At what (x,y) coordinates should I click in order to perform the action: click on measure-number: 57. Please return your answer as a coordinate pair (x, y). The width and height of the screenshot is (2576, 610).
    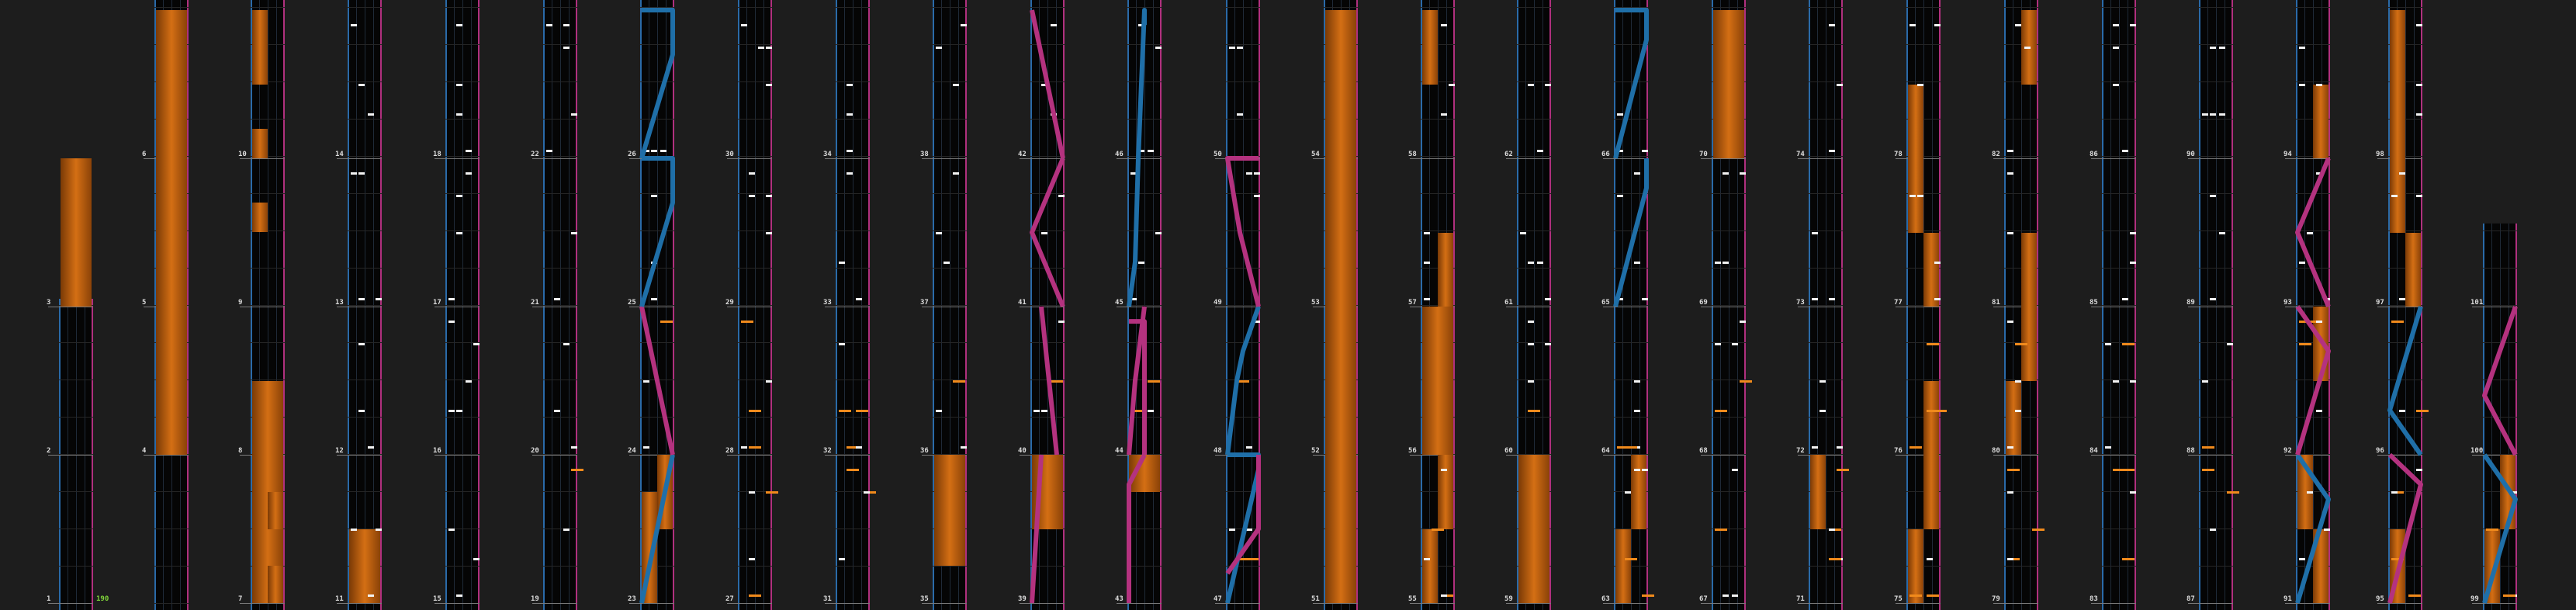
    Looking at the image, I should click on (1412, 303).